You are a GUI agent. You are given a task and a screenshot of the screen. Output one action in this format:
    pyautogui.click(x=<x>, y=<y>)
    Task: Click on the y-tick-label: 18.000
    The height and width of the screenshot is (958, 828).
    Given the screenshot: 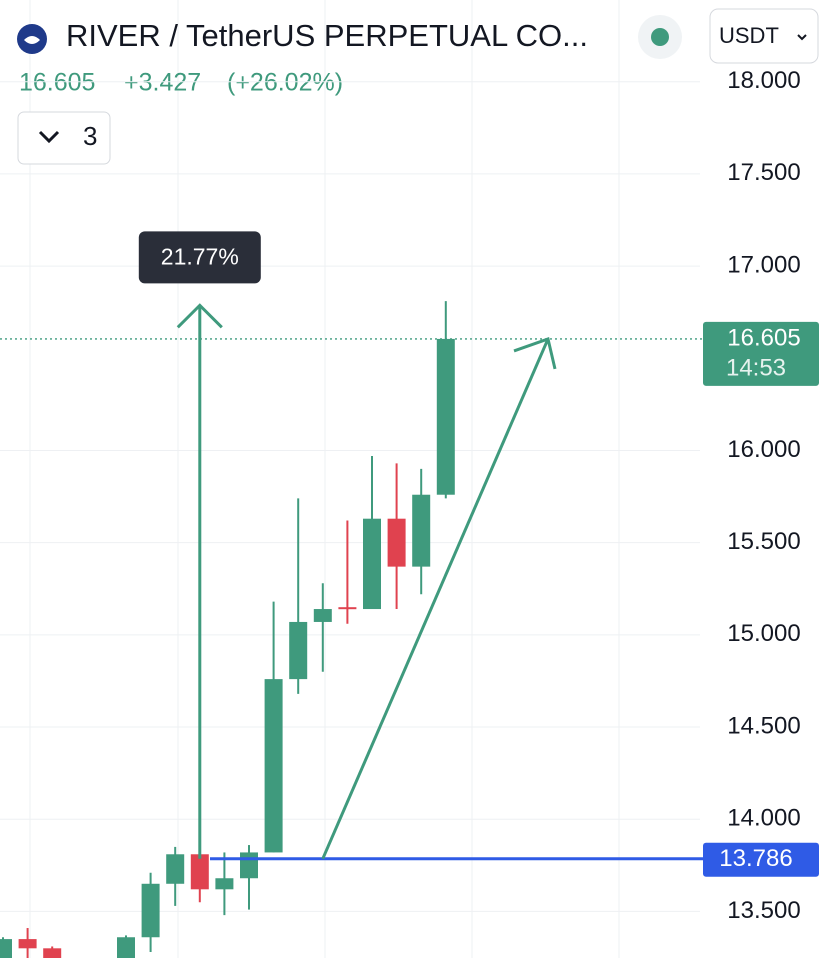 What is the action you would take?
    pyautogui.click(x=763, y=80)
    